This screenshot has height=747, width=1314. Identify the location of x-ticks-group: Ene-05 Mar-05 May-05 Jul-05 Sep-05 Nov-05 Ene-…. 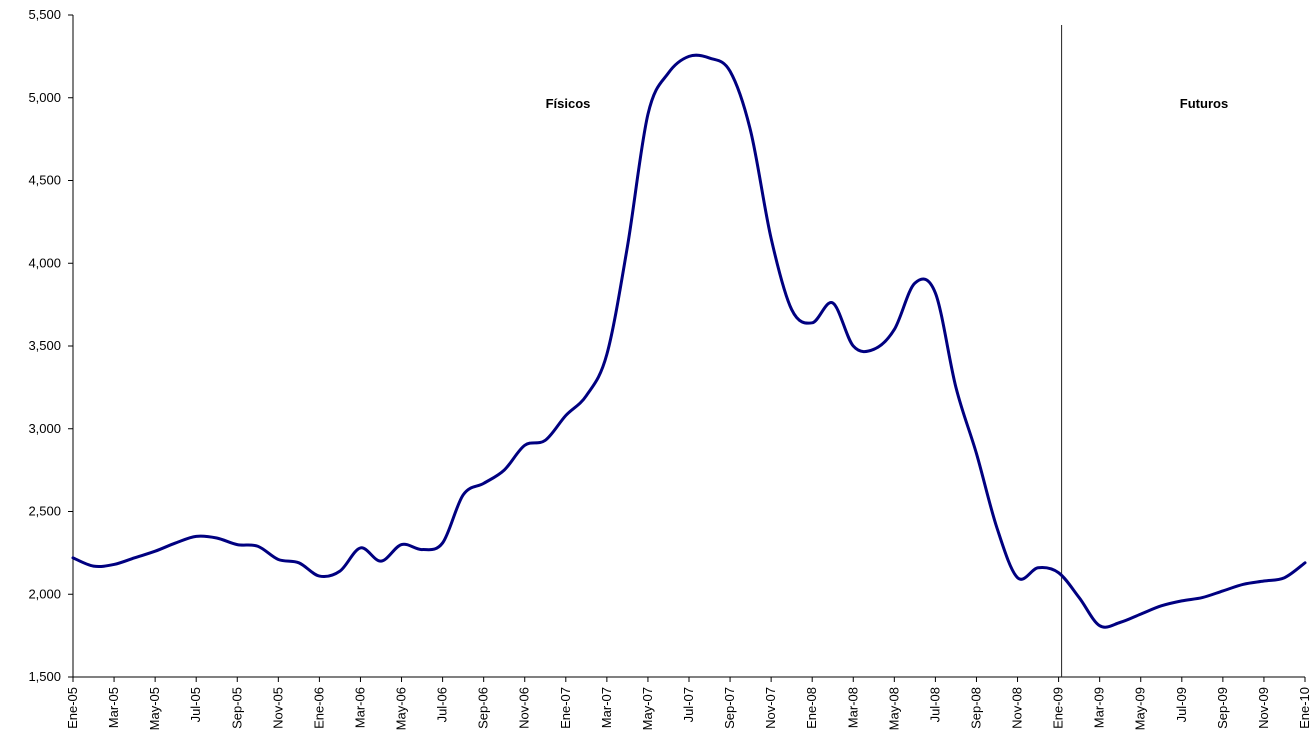
(688, 703).